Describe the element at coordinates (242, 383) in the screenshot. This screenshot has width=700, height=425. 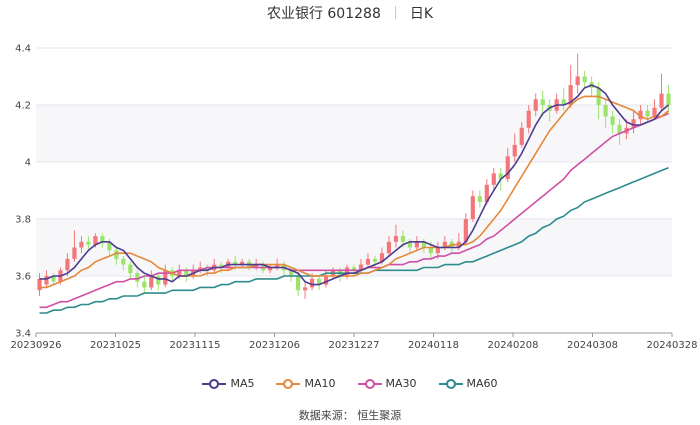
I see `legend-label: MA5` at that location.